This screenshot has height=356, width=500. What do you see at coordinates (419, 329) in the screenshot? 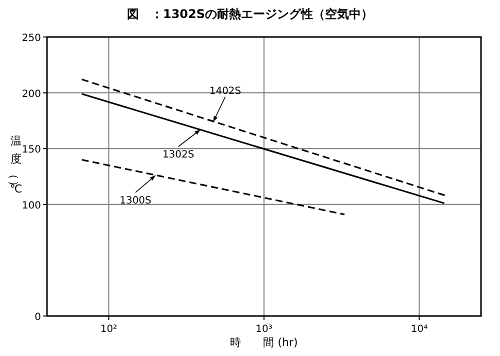
I see `x-tick-label: 10⁴` at bounding box center [419, 329].